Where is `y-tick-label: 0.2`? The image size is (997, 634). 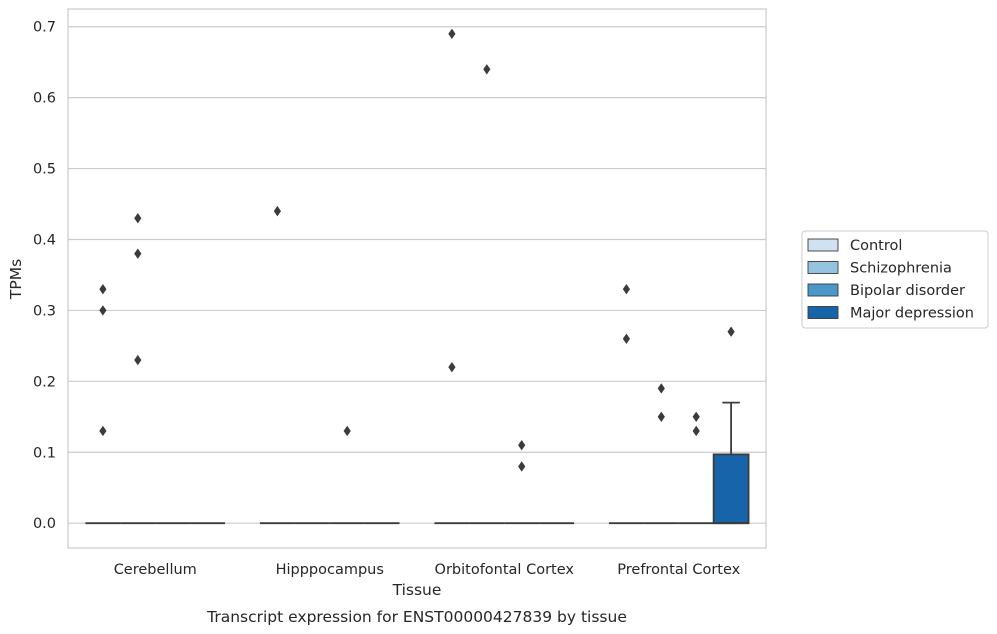
y-tick-label: 0.2 is located at coordinates (44, 382).